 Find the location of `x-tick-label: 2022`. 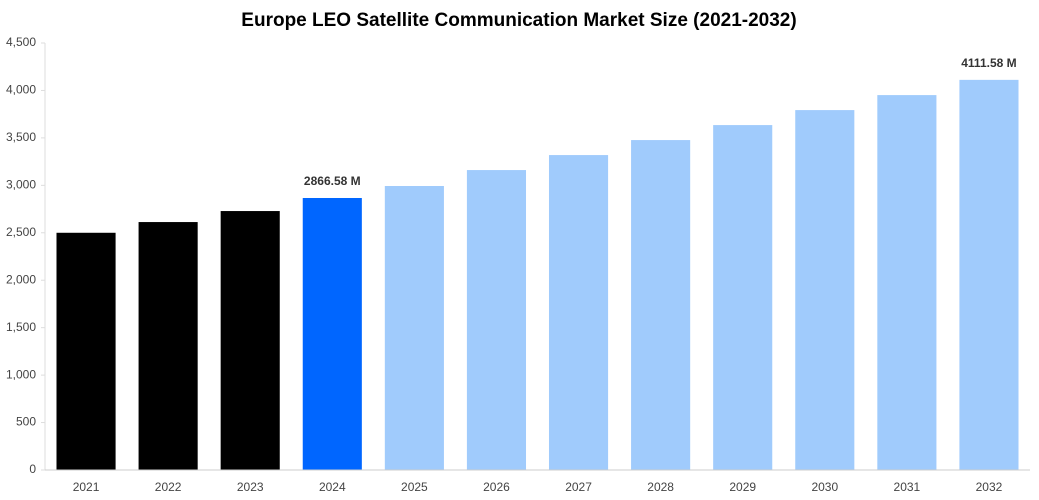

x-tick-label: 2022 is located at coordinates (168, 487).